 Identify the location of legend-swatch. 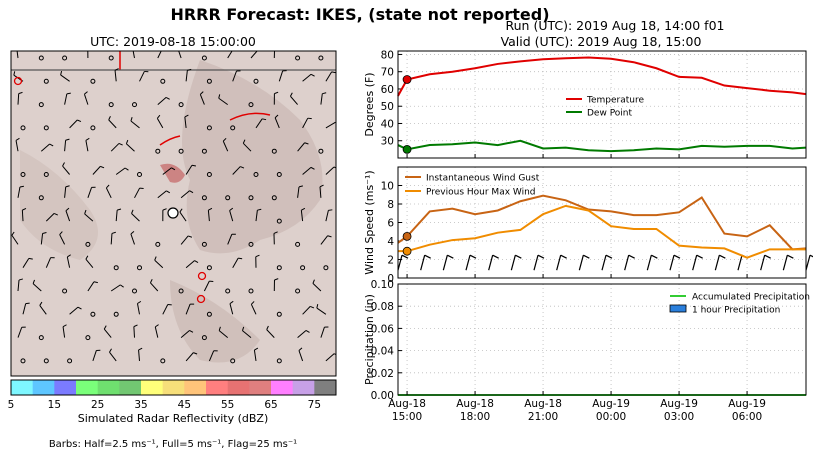
(678, 308).